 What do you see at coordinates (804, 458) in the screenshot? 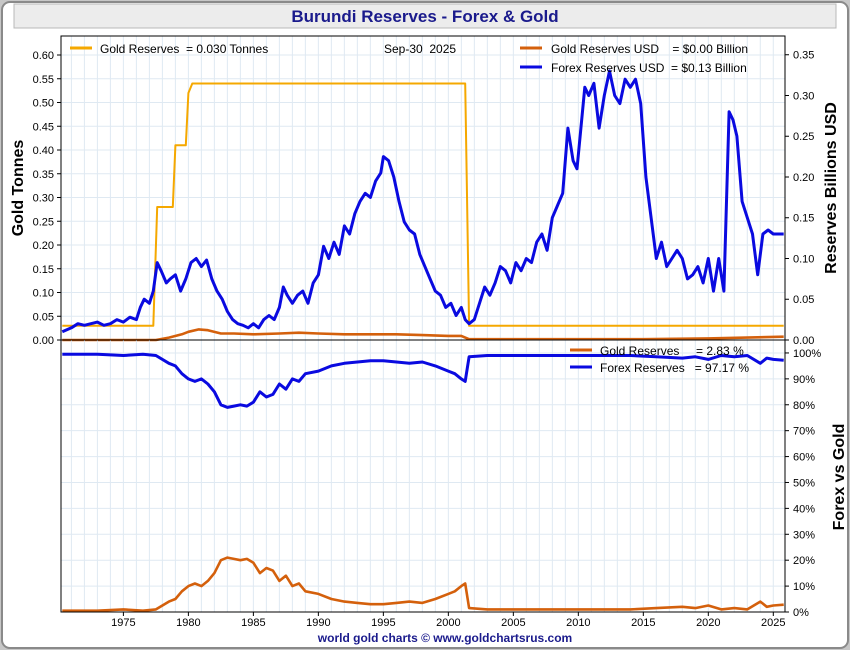
I see `lower-right-tick-label: 60%` at bounding box center [804, 458].